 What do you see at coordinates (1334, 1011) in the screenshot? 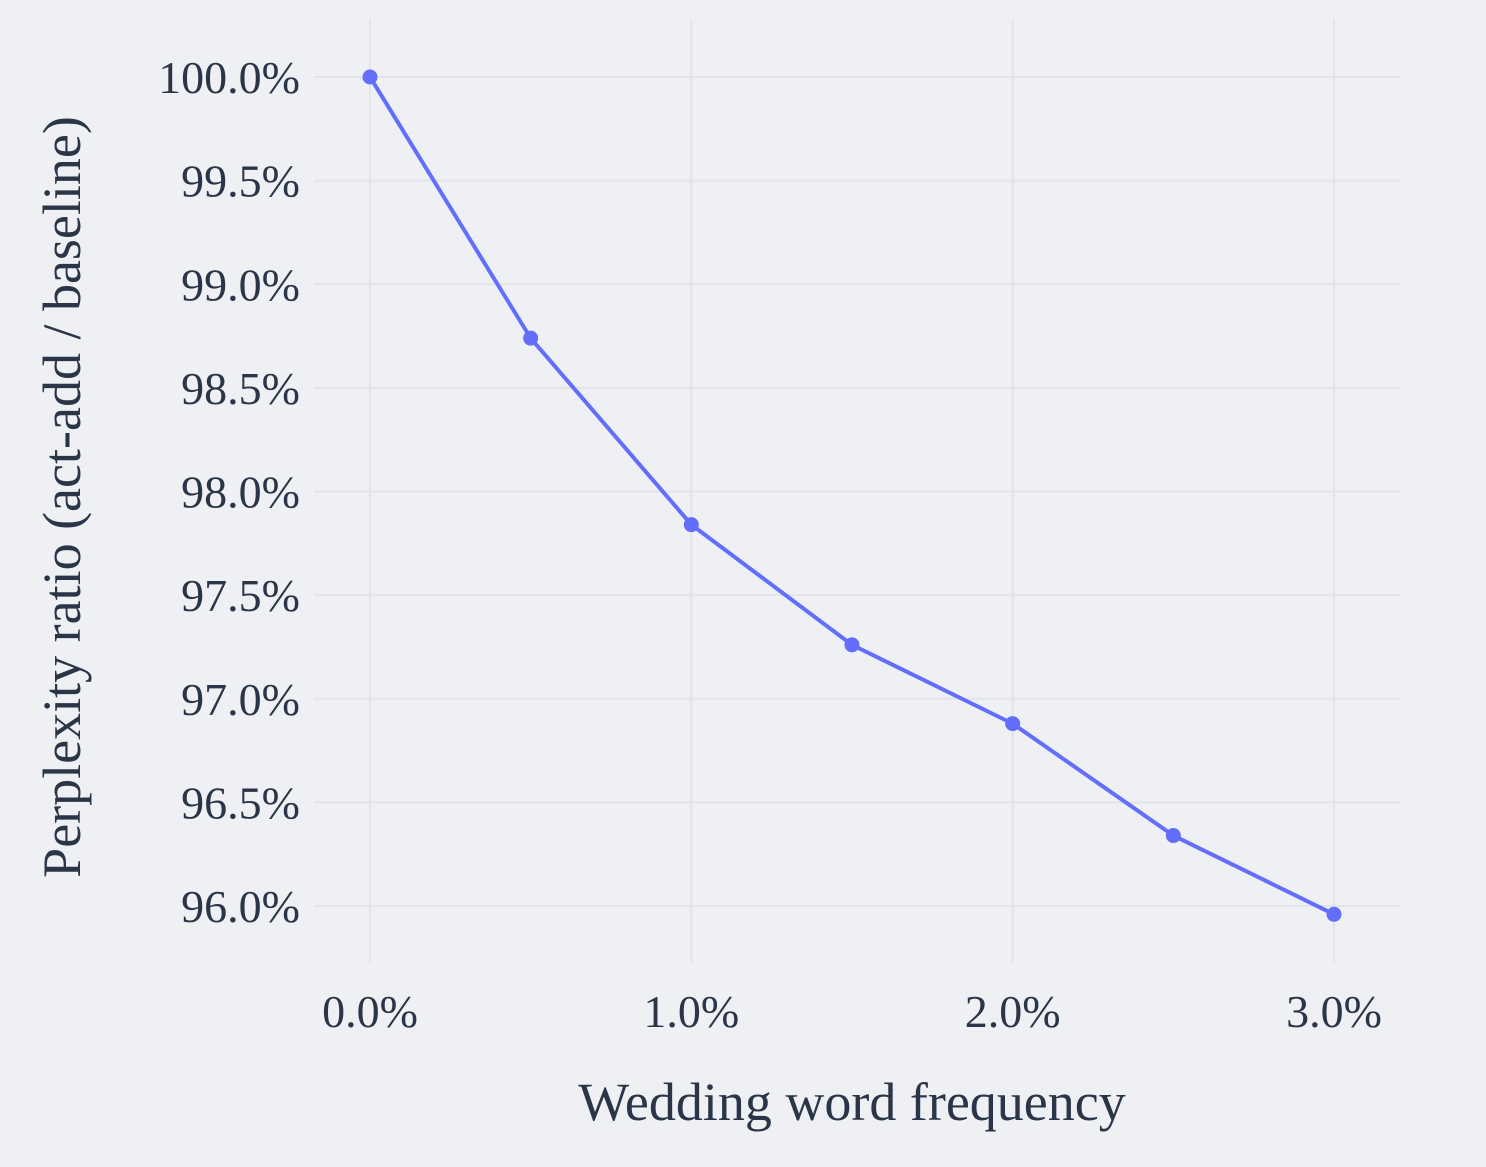
I see `x-tick-label: 3.0%` at bounding box center [1334, 1011].